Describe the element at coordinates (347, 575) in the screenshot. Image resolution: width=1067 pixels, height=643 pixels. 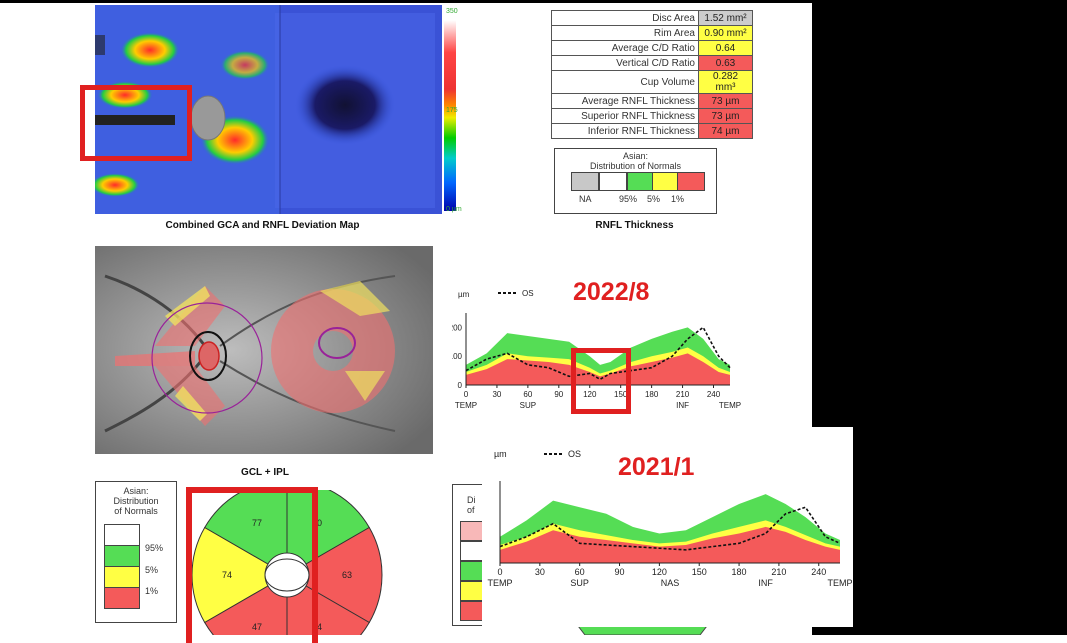
I see `gcl-sector-value: 63` at that location.